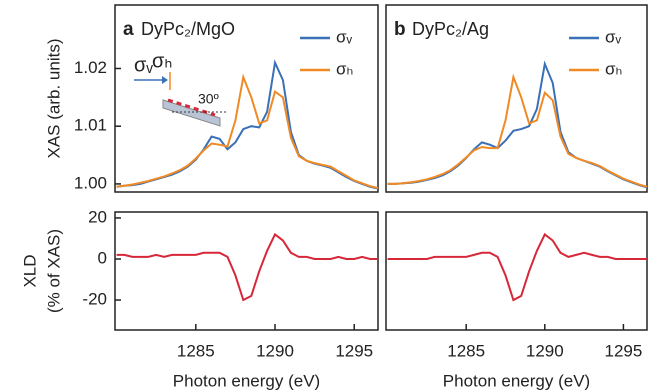  What do you see at coordinates (143, 65) in the screenshot?
I see `inset-label: σᵥ` at bounding box center [143, 65].